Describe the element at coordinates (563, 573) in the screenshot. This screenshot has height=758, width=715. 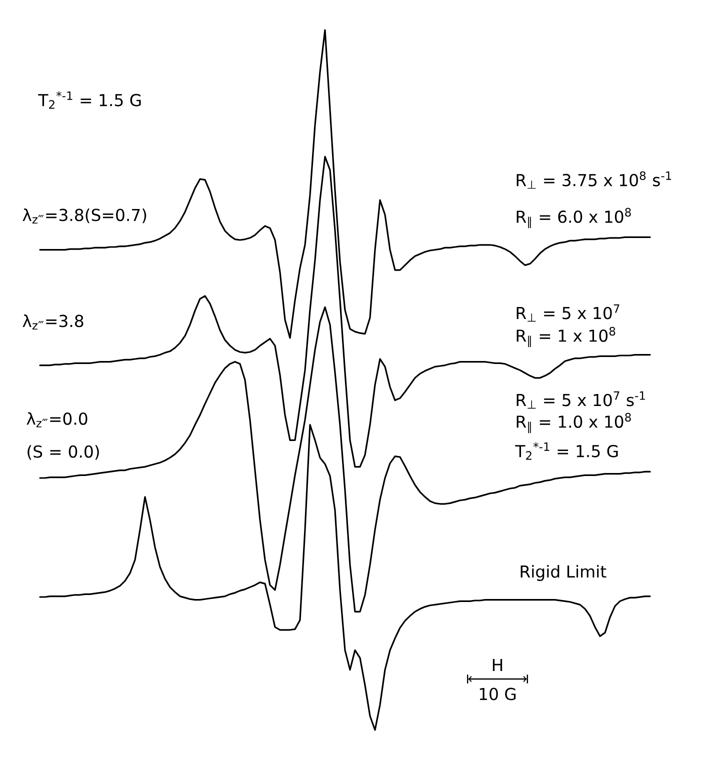
I see `series-label: Rigid Limit` at that location.